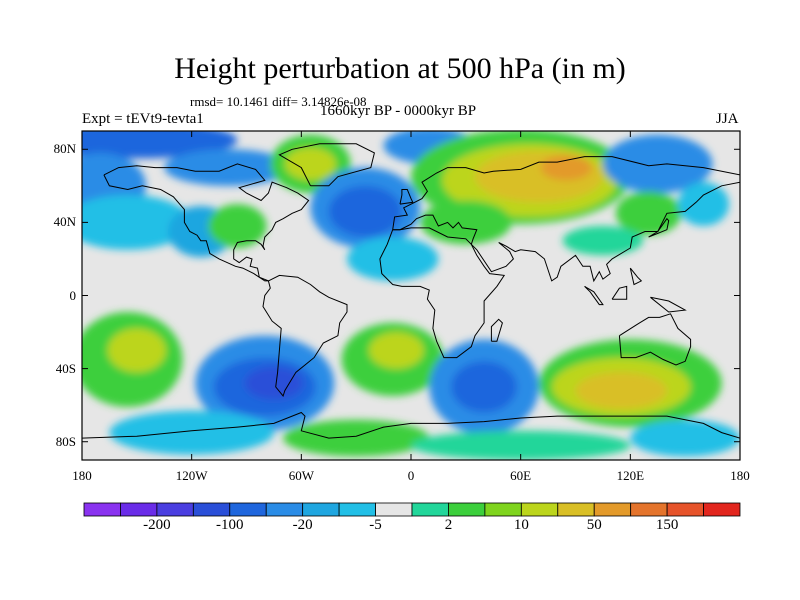  Describe the element at coordinates (667, 525) in the screenshot. I see `colorbar-label: 150` at that location.